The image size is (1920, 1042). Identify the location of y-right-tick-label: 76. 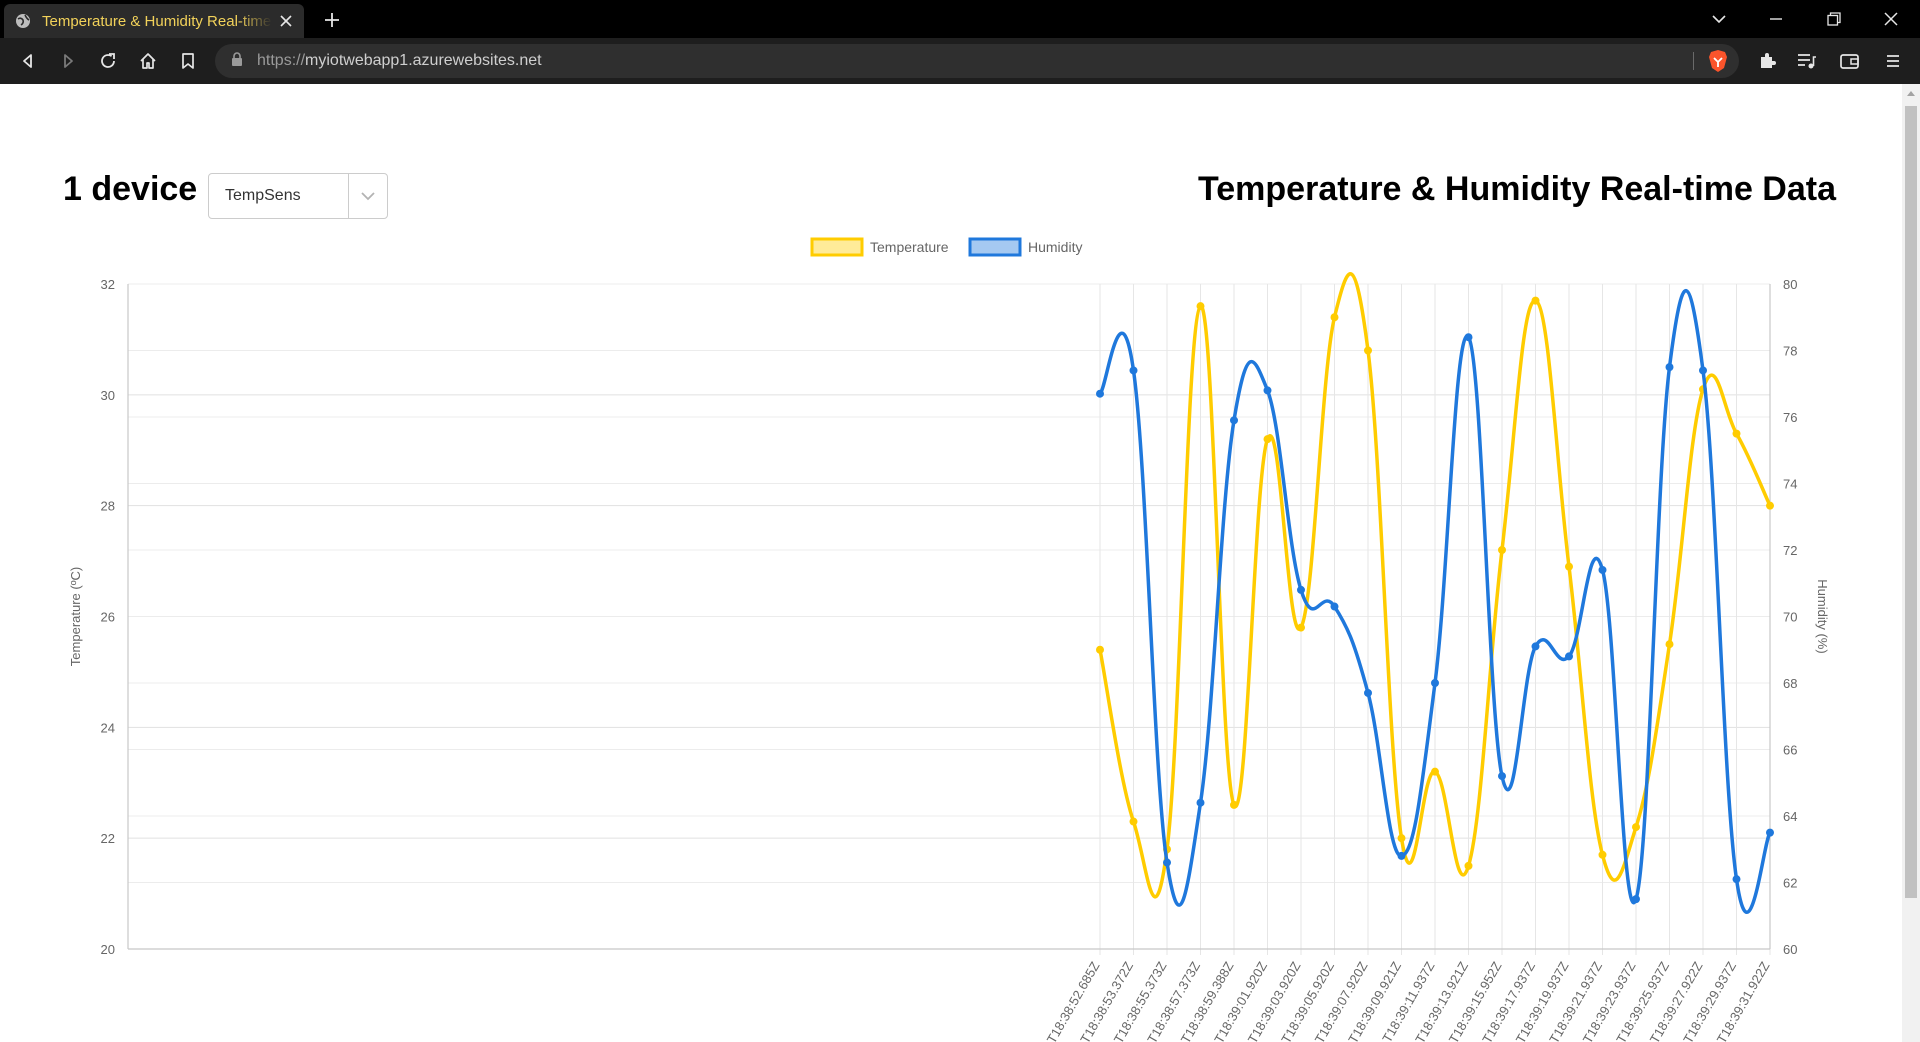
(1790, 417).